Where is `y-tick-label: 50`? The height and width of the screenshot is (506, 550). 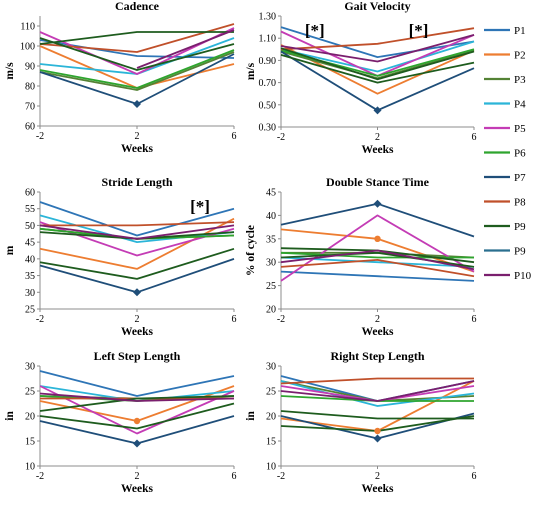
y-tick-label: 50 is located at coordinates (30, 226).